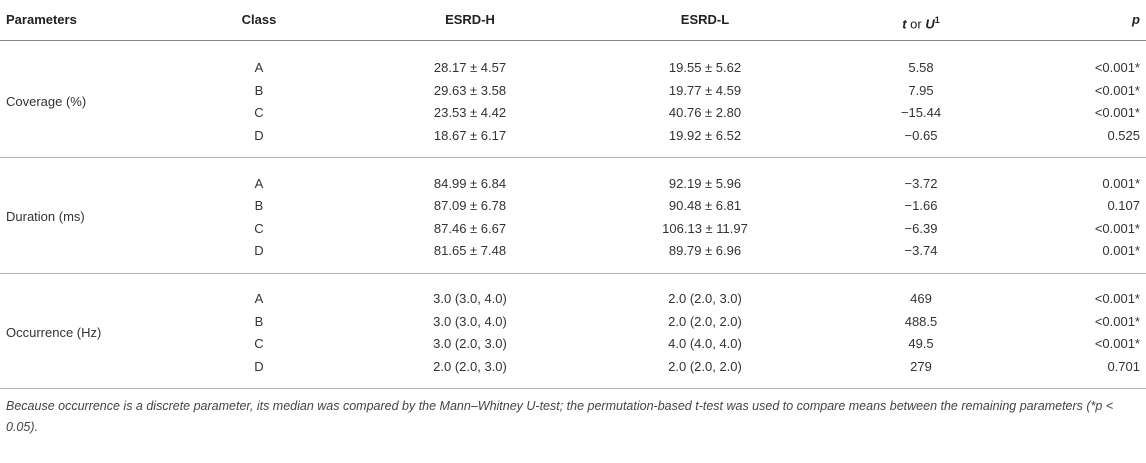 The width and height of the screenshot is (1146, 463). Describe the element at coordinates (921, 90) in the screenshot. I see `table-cell: 7.95` at that location.